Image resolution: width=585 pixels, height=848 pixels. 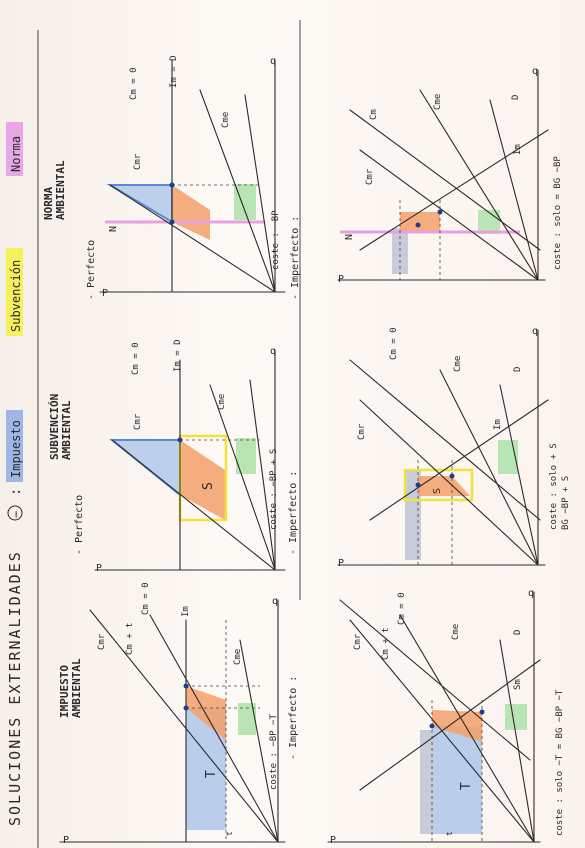 What do you see at coordinates (16, 449) in the screenshot?
I see `tag-impuesto: Impuesto` at bounding box center [16, 449].